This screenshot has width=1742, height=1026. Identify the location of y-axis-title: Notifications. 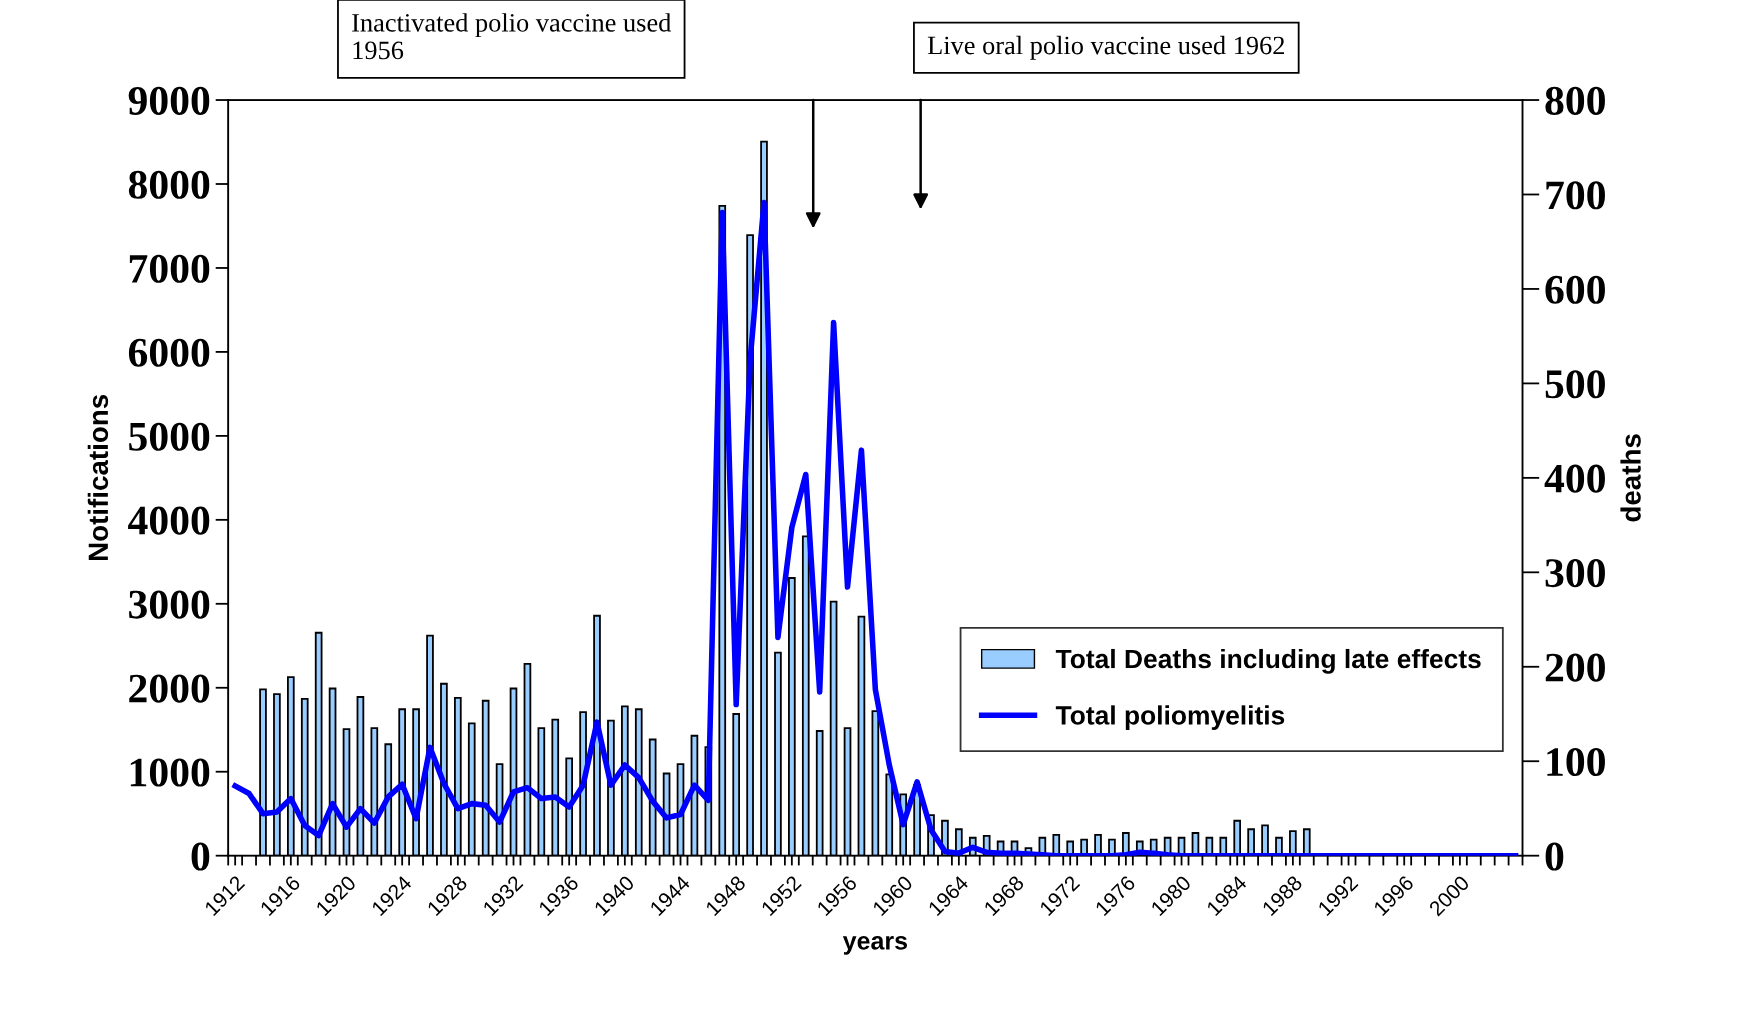
(98, 477).